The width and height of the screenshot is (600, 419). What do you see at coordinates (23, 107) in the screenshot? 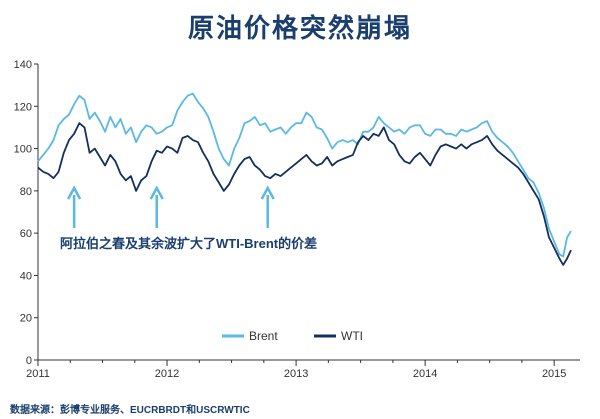
I see `y-tick-label: 120` at bounding box center [23, 107].